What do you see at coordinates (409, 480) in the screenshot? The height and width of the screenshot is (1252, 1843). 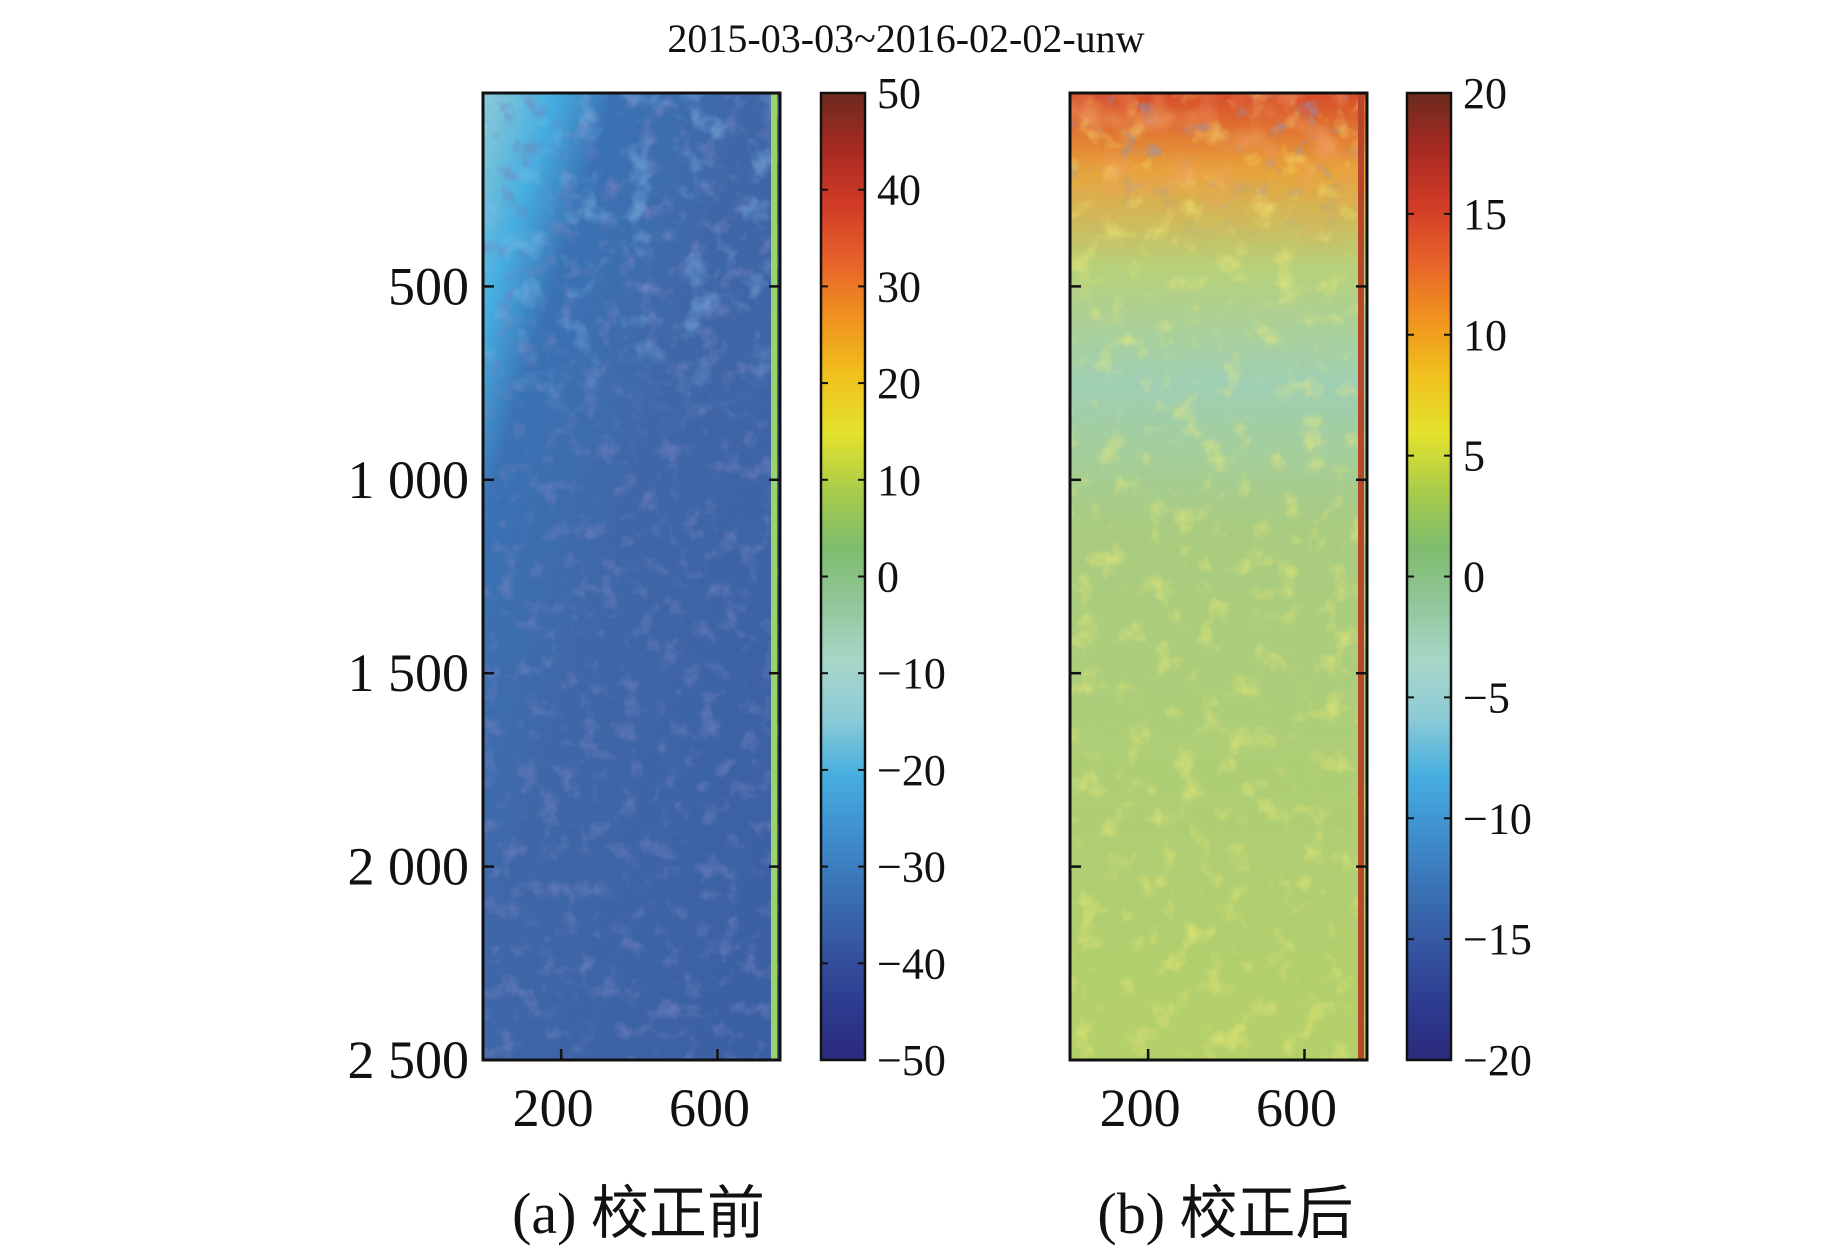 I see `y-tick-label: 1 000` at bounding box center [409, 480].